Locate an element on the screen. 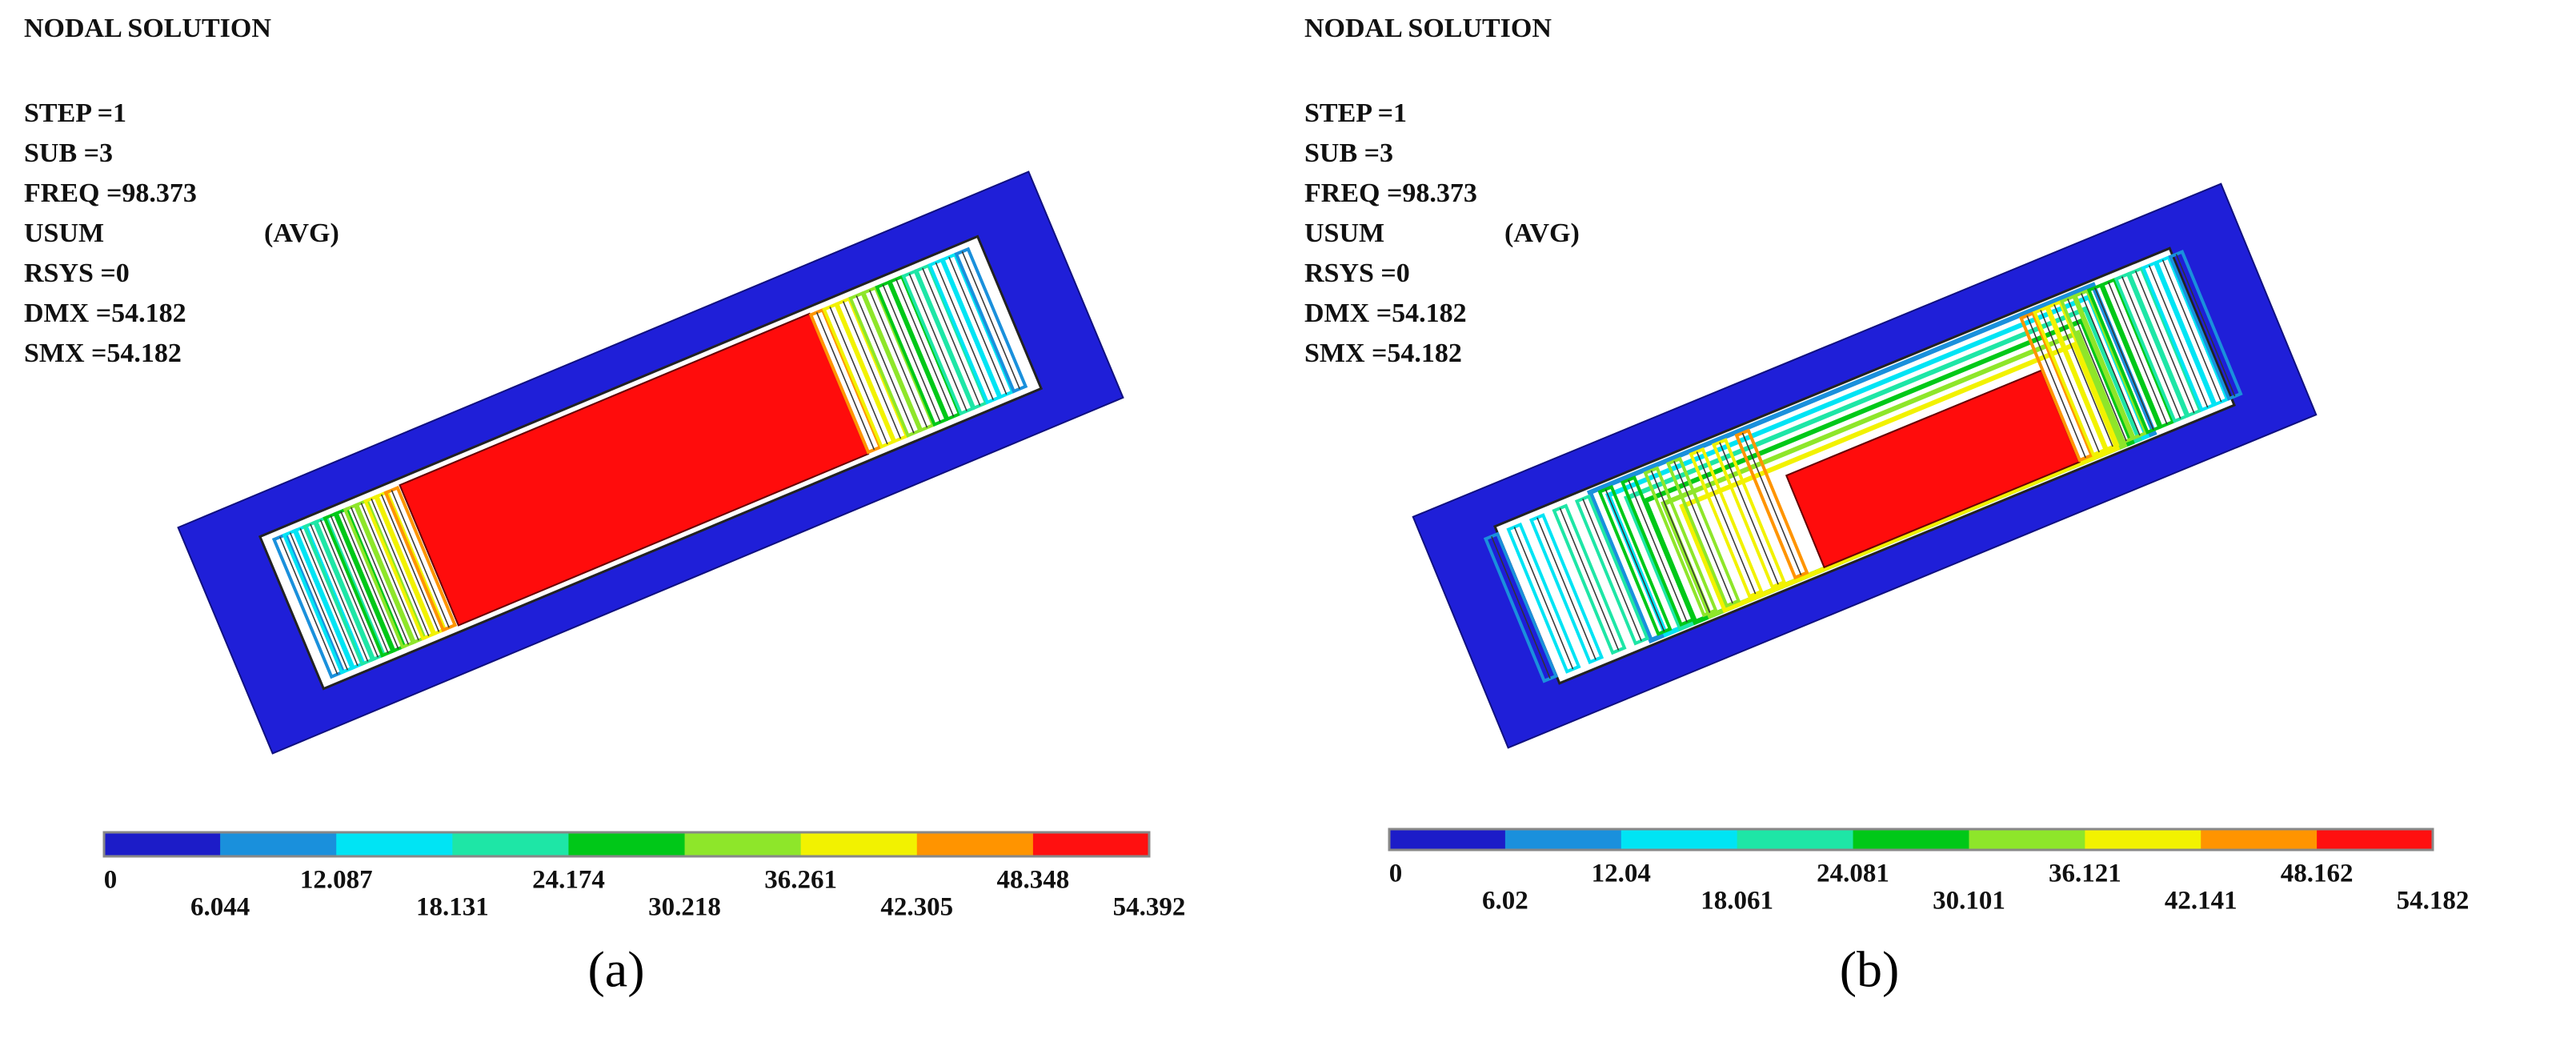 The image size is (2576, 1050). legend-label: 18.131 is located at coordinates (452, 907).